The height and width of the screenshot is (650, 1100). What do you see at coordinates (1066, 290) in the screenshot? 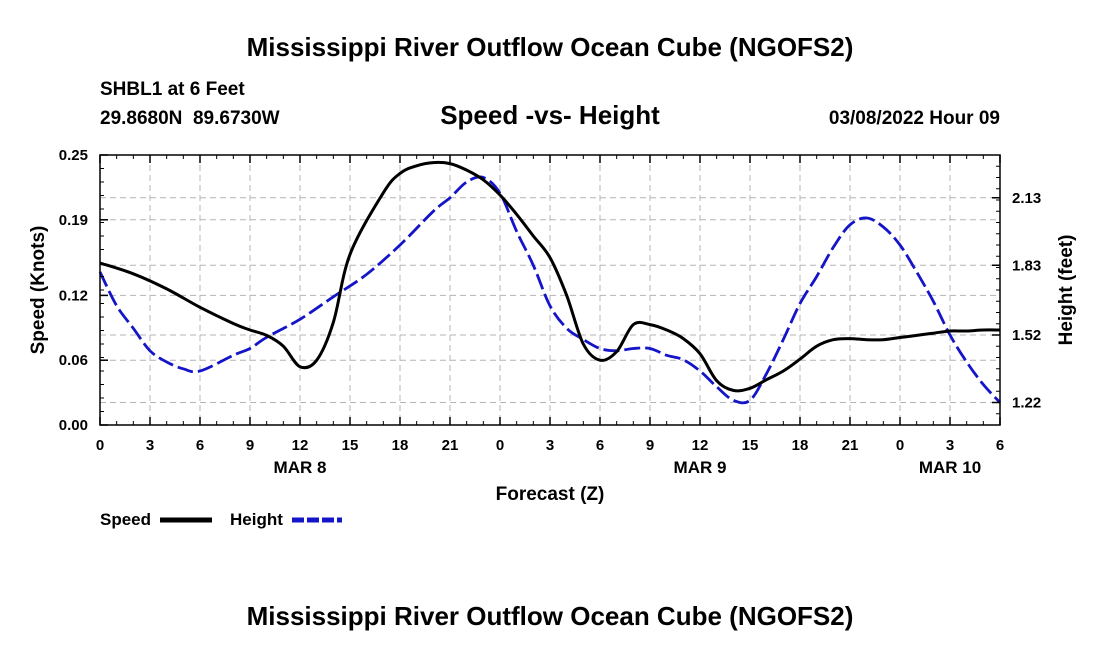
I see `y2-axis-title: Height (feet)` at bounding box center [1066, 290].